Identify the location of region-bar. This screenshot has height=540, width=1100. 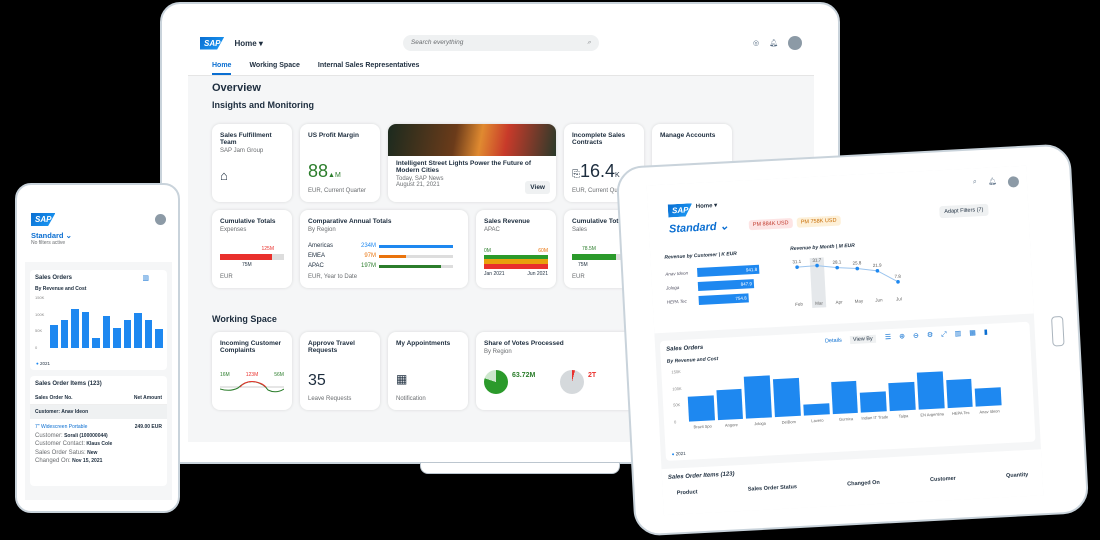
(416, 246).